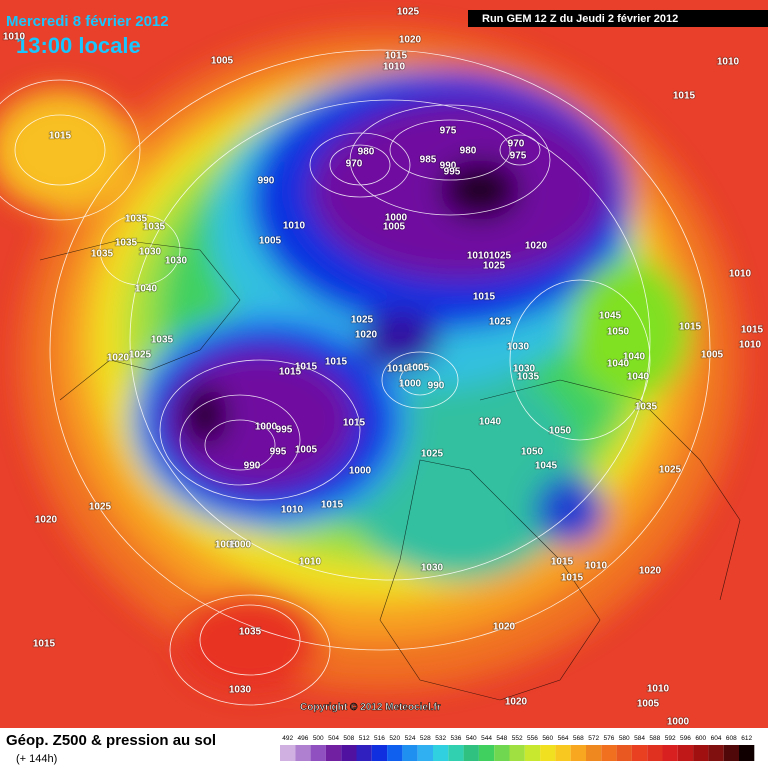 The image size is (768, 768). What do you see at coordinates (532, 738) in the screenshot?
I see `legend-level: 556` at bounding box center [532, 738].